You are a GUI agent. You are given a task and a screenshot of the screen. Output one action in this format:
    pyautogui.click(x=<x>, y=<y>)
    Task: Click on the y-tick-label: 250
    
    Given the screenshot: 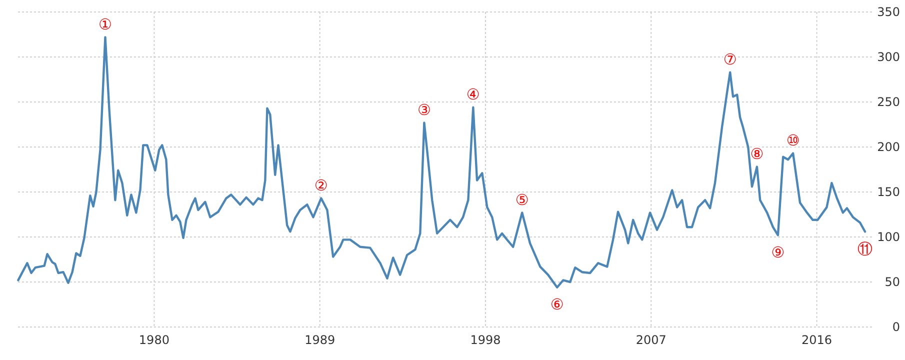 What is the action you would take?
    pyautogui.click(x=888, y=102)
    